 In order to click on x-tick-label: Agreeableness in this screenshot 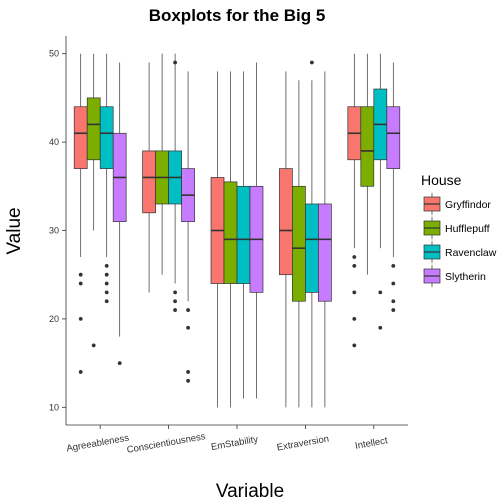, I will do `click(98, 444)`.